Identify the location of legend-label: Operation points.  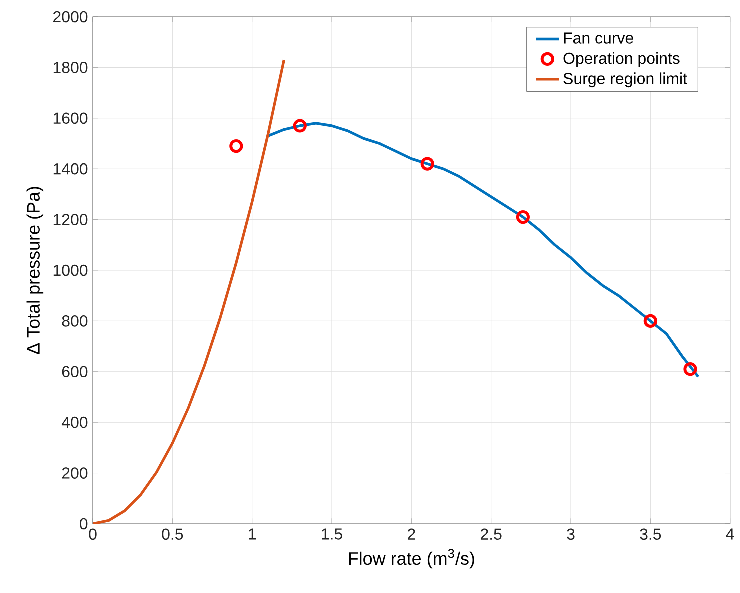
(622, 60).